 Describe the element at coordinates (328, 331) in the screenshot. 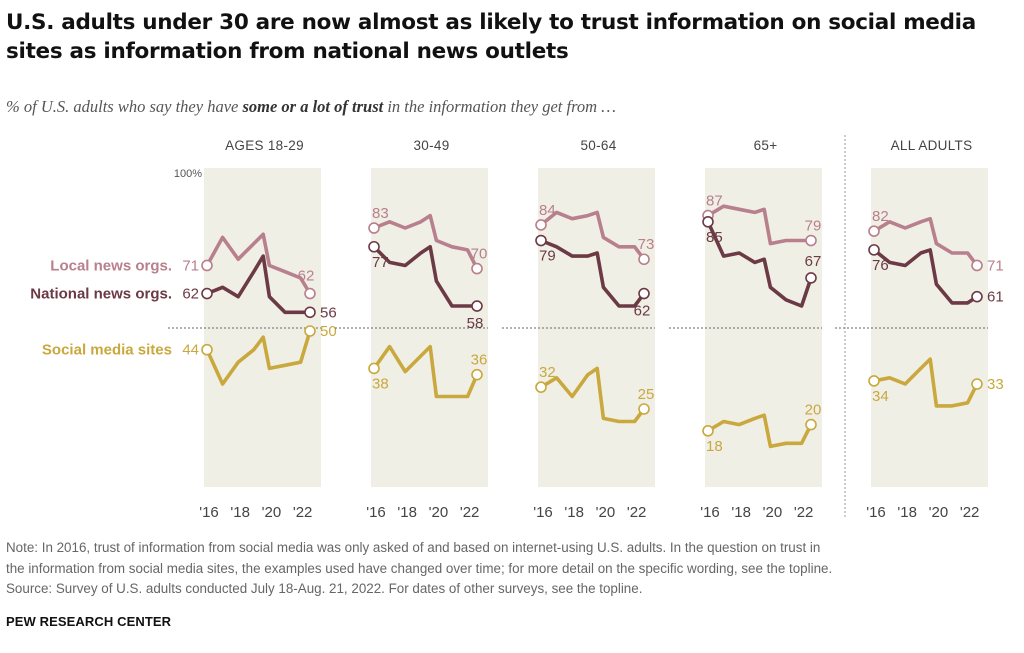

I see `data-label-end: 50` at that location.